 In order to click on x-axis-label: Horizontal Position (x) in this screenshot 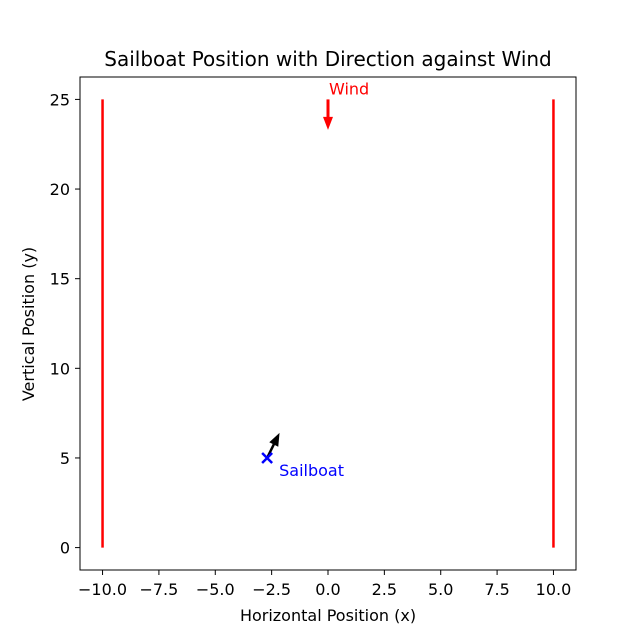, I will do `click(328, 615)`.